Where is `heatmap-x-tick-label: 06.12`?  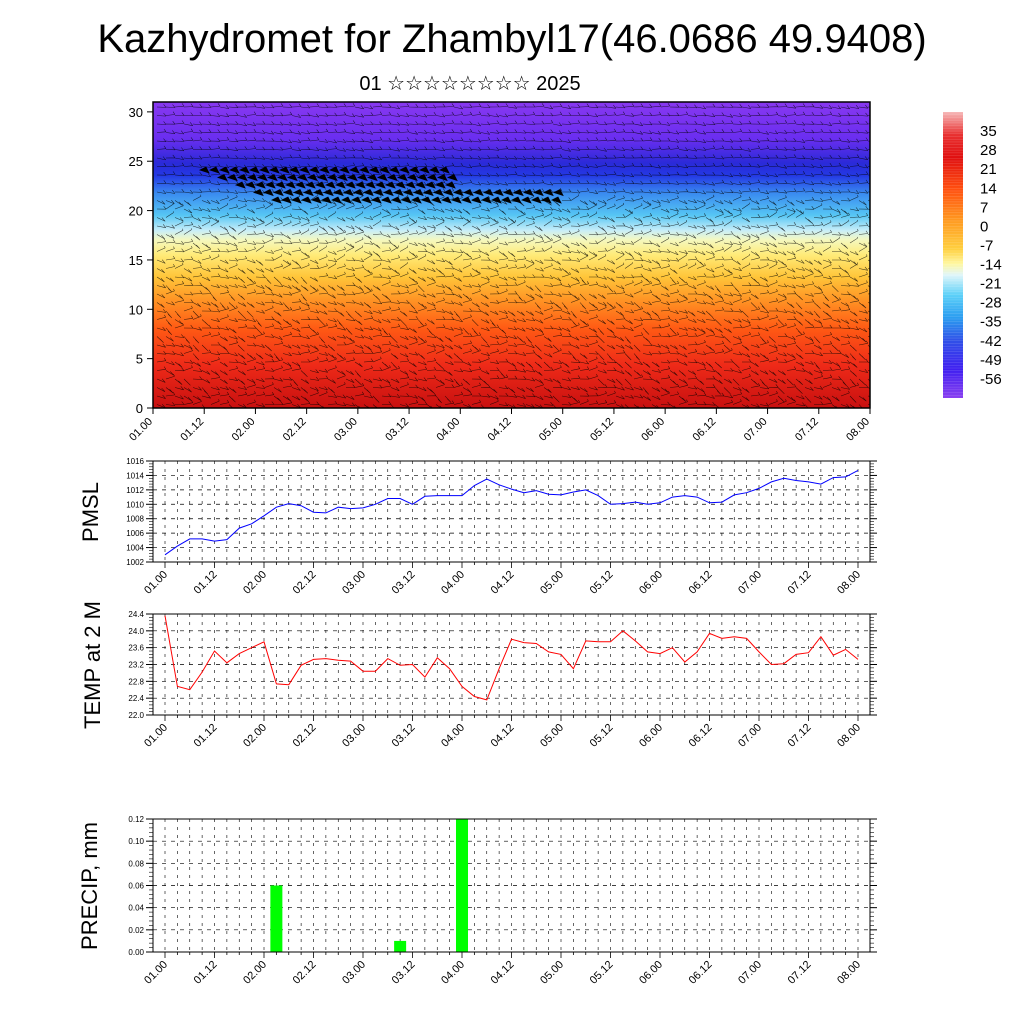
heatmap-x-tick-label: 06.12 is located at coordinates (705, 430).